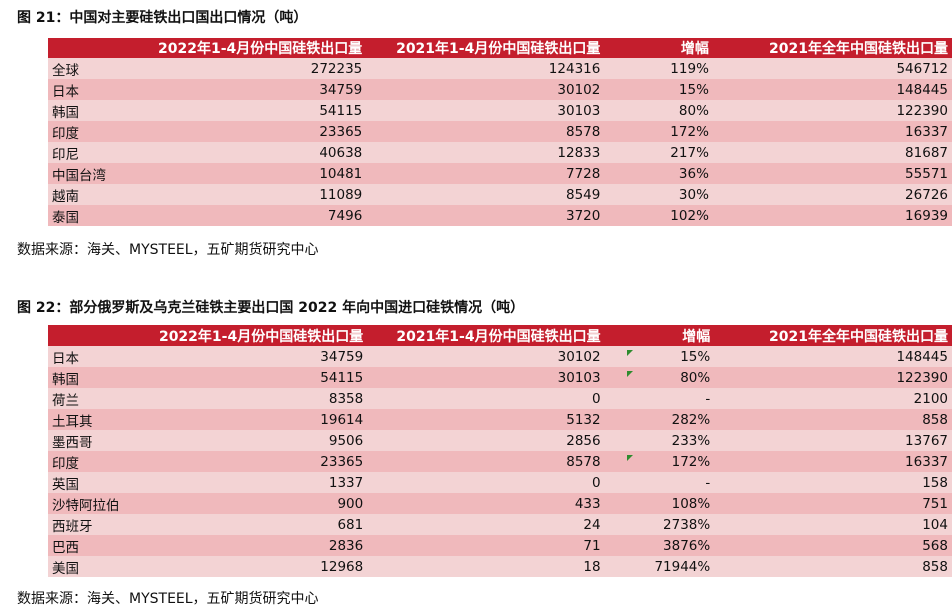 This screenshot has width=952, height=614. Describe the element at coordinates (247, 215) in the screenshot. I see `cell-exports-2022: 7496` at that location.